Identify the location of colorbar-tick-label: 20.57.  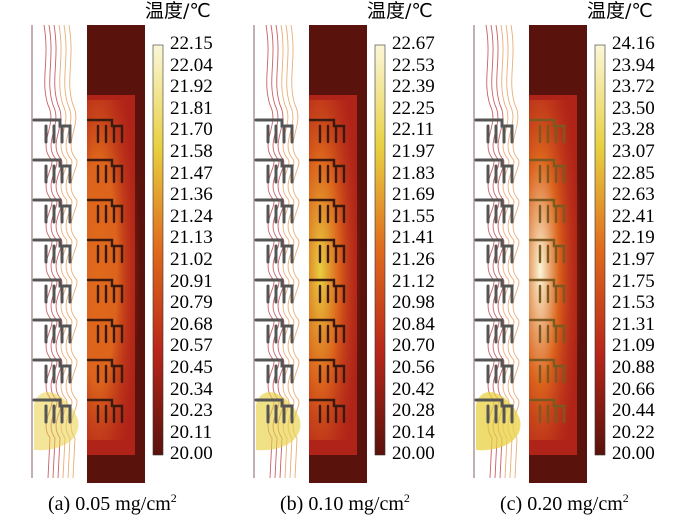
(191, 346).